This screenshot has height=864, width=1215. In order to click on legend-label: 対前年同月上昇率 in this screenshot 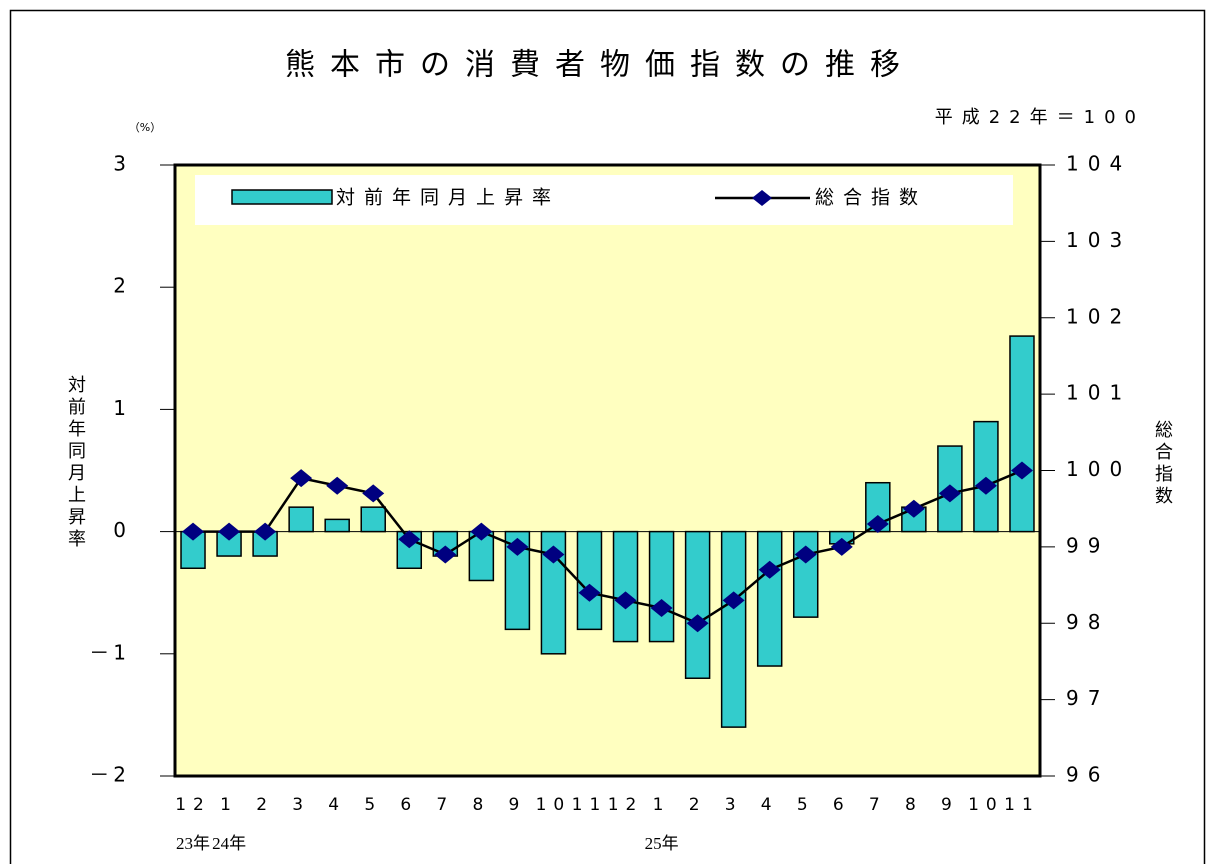, I will do `click(448, 198)`.